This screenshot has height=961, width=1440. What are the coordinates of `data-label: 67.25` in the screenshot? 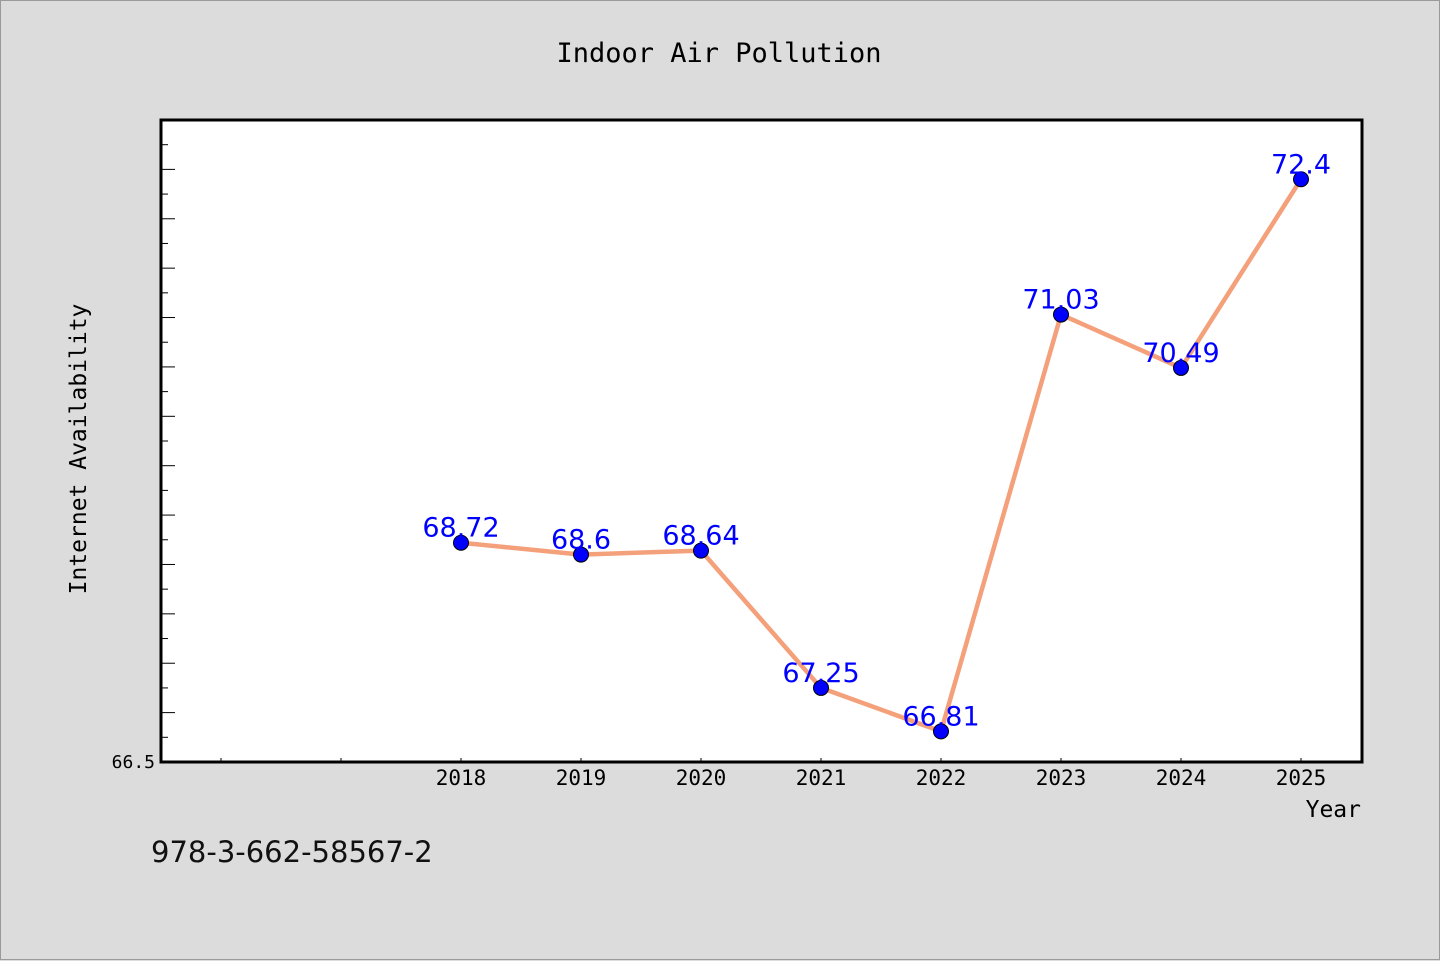 It's located at (820, 673).